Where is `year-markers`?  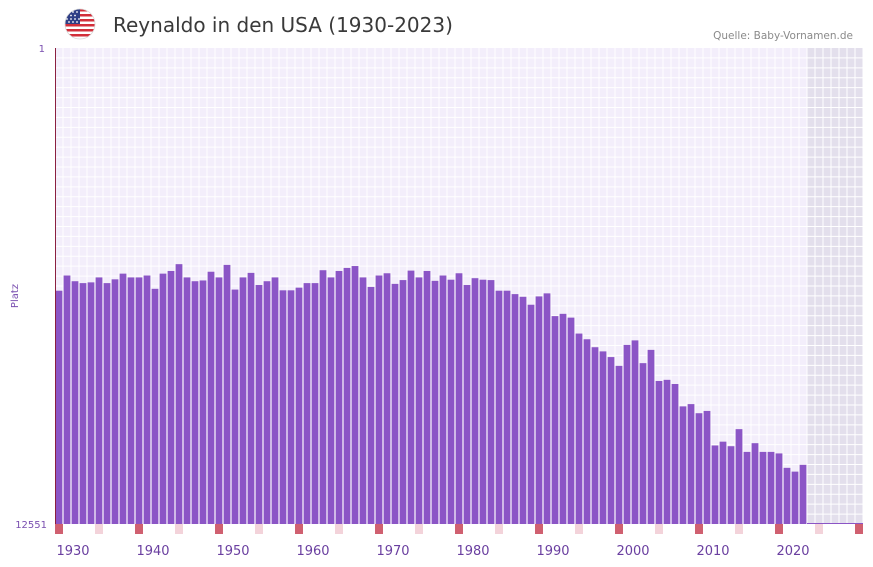 year-markers is located at coordinates (459, 529).